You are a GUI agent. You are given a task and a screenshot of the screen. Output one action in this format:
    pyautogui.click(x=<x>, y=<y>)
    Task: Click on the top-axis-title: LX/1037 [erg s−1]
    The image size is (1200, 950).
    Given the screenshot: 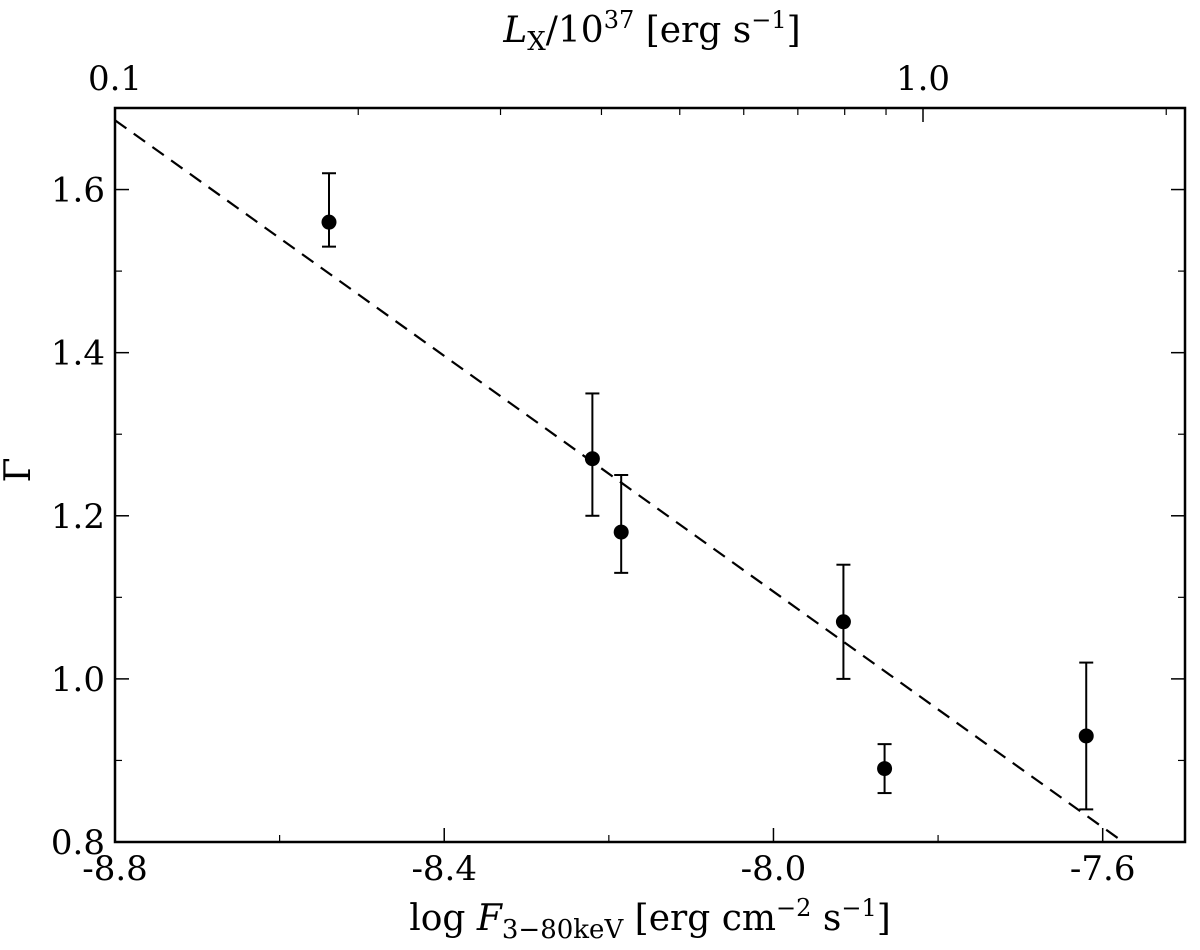 What is the action you would take?
    pyautogui.click(x=651, y=31)
    